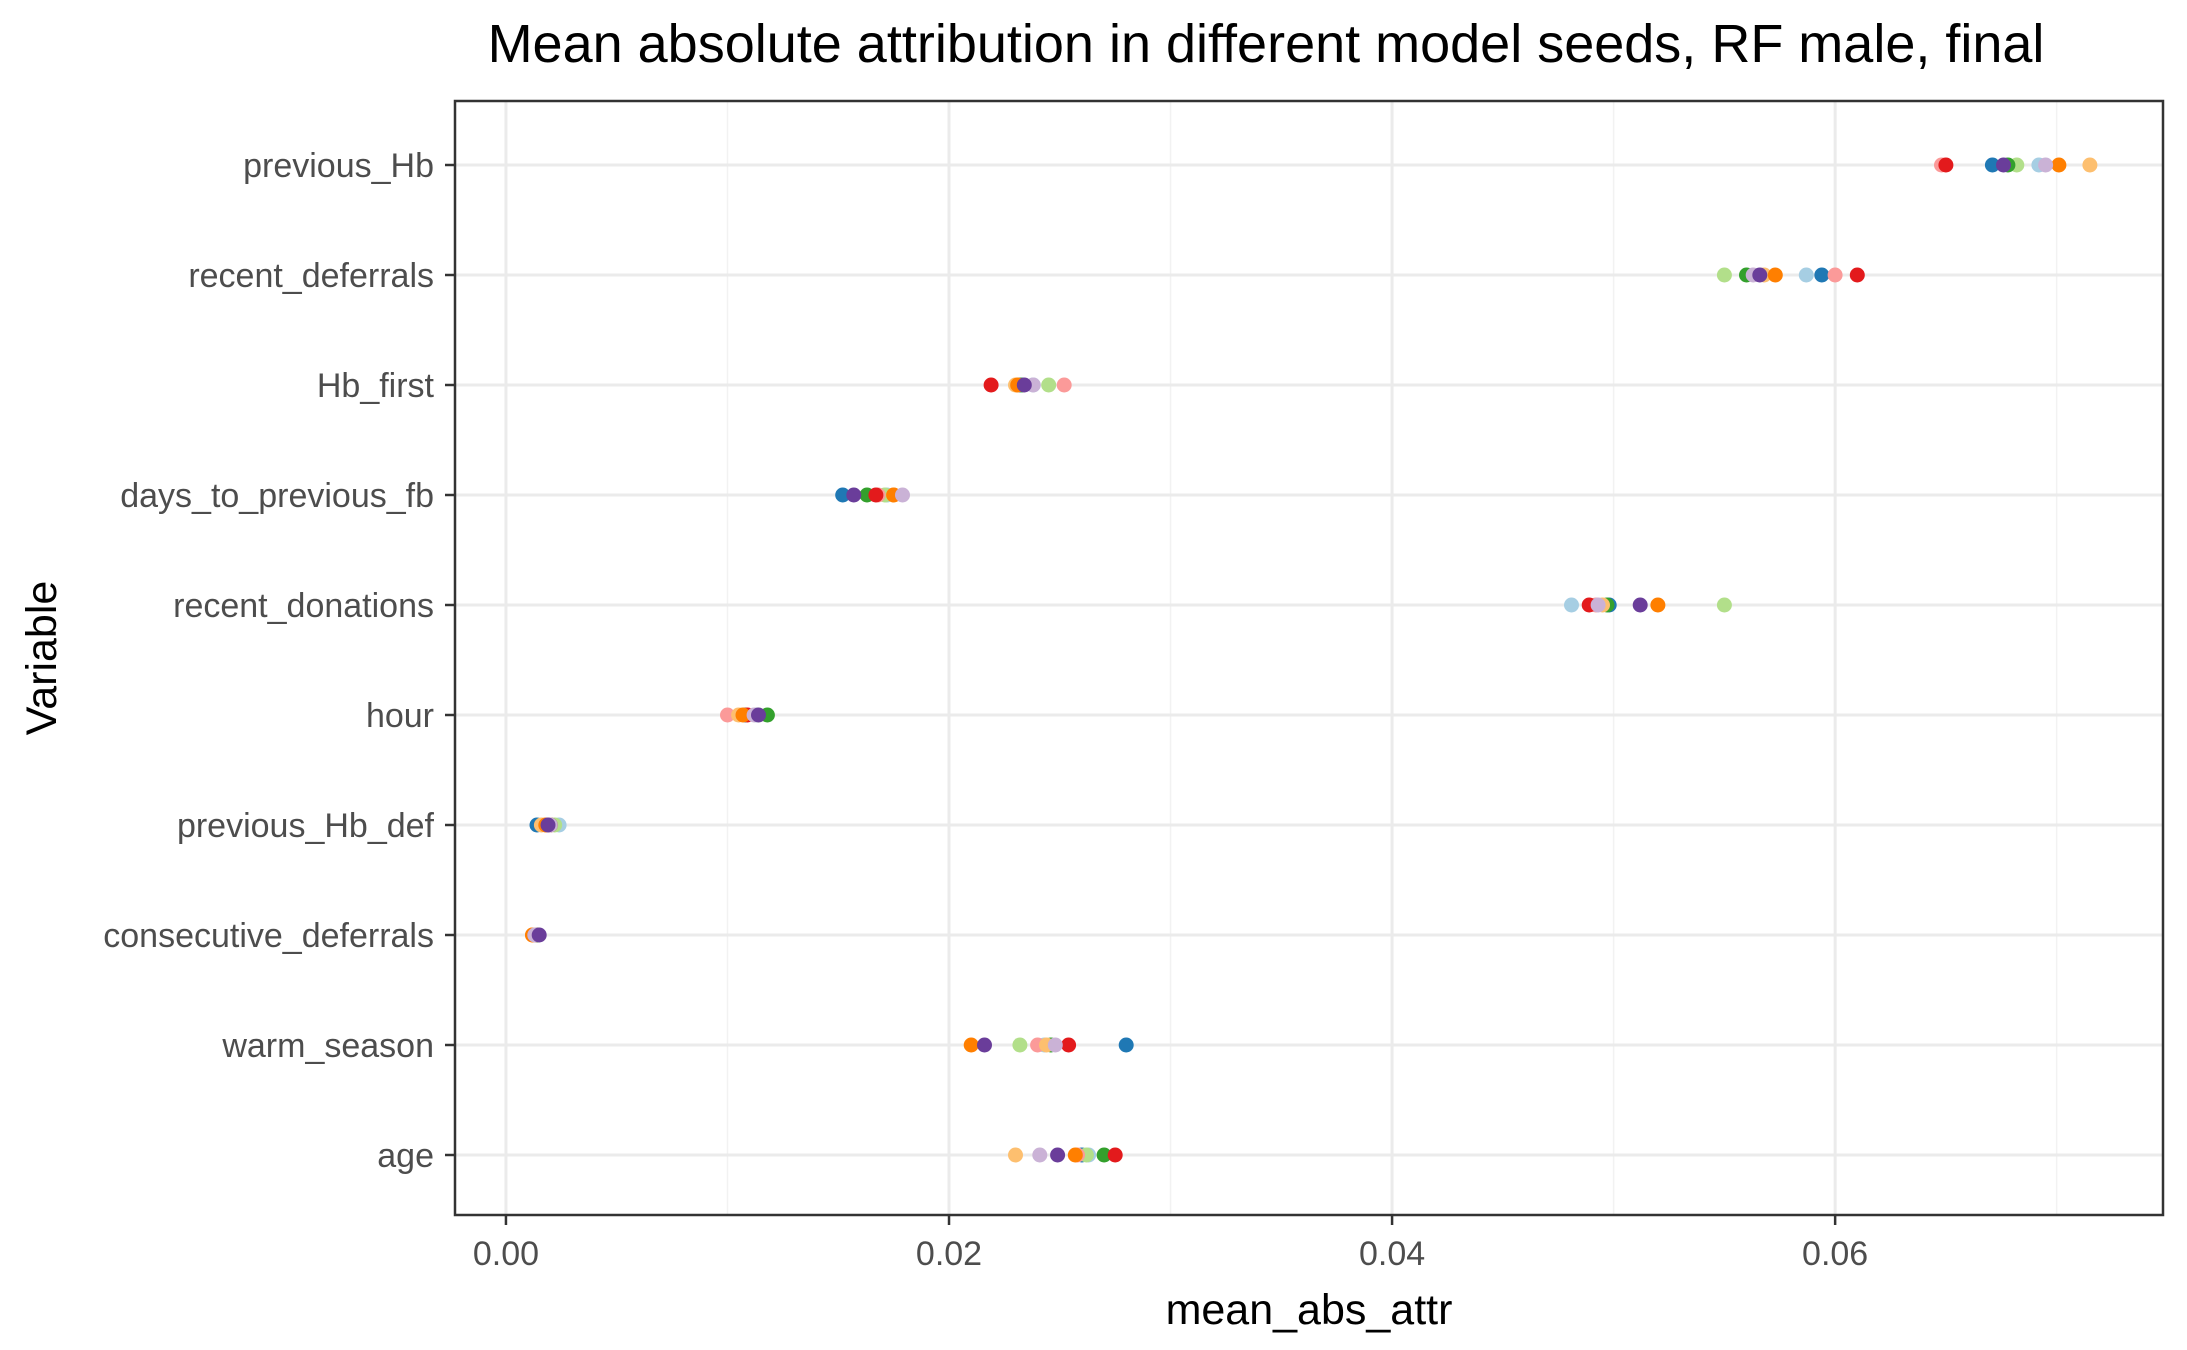 The image size is (2187, 1350). Describe the element at coordinates (400, 716) in the screenshot. I see `y-tick-label: hour` at that location.